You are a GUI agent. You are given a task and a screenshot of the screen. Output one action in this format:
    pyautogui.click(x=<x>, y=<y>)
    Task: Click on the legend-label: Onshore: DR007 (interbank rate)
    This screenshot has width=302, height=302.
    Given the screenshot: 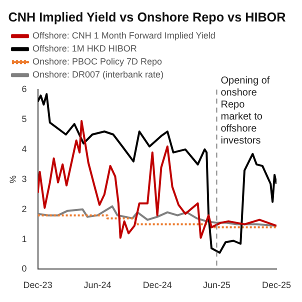 What is the action you would take?
    pyautogui.click(x=98, y=75)
    